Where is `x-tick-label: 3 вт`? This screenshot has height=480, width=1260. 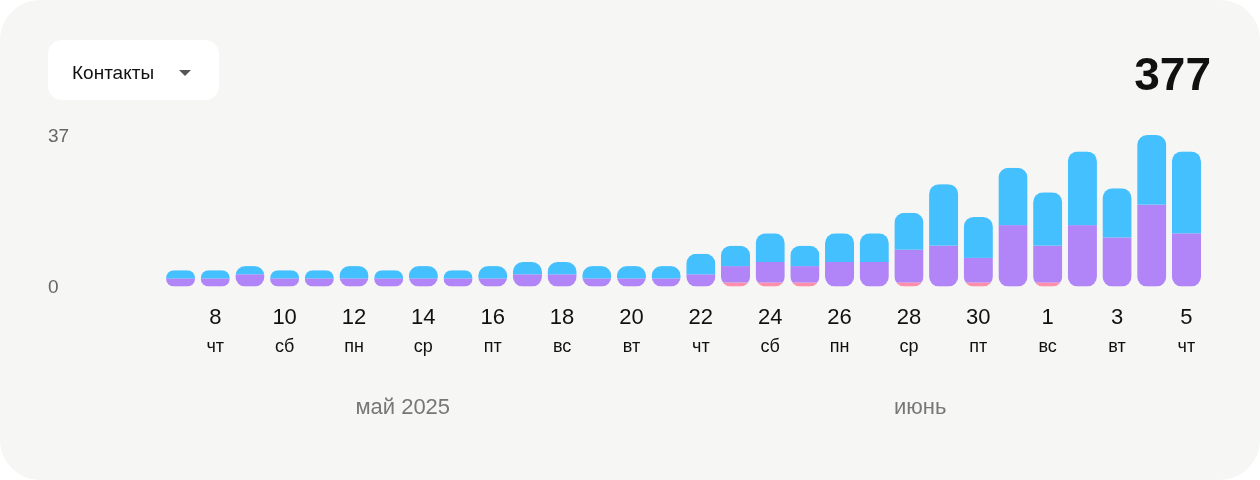 x-tick-label: 3 вт is located at coordinates (1117, 330).